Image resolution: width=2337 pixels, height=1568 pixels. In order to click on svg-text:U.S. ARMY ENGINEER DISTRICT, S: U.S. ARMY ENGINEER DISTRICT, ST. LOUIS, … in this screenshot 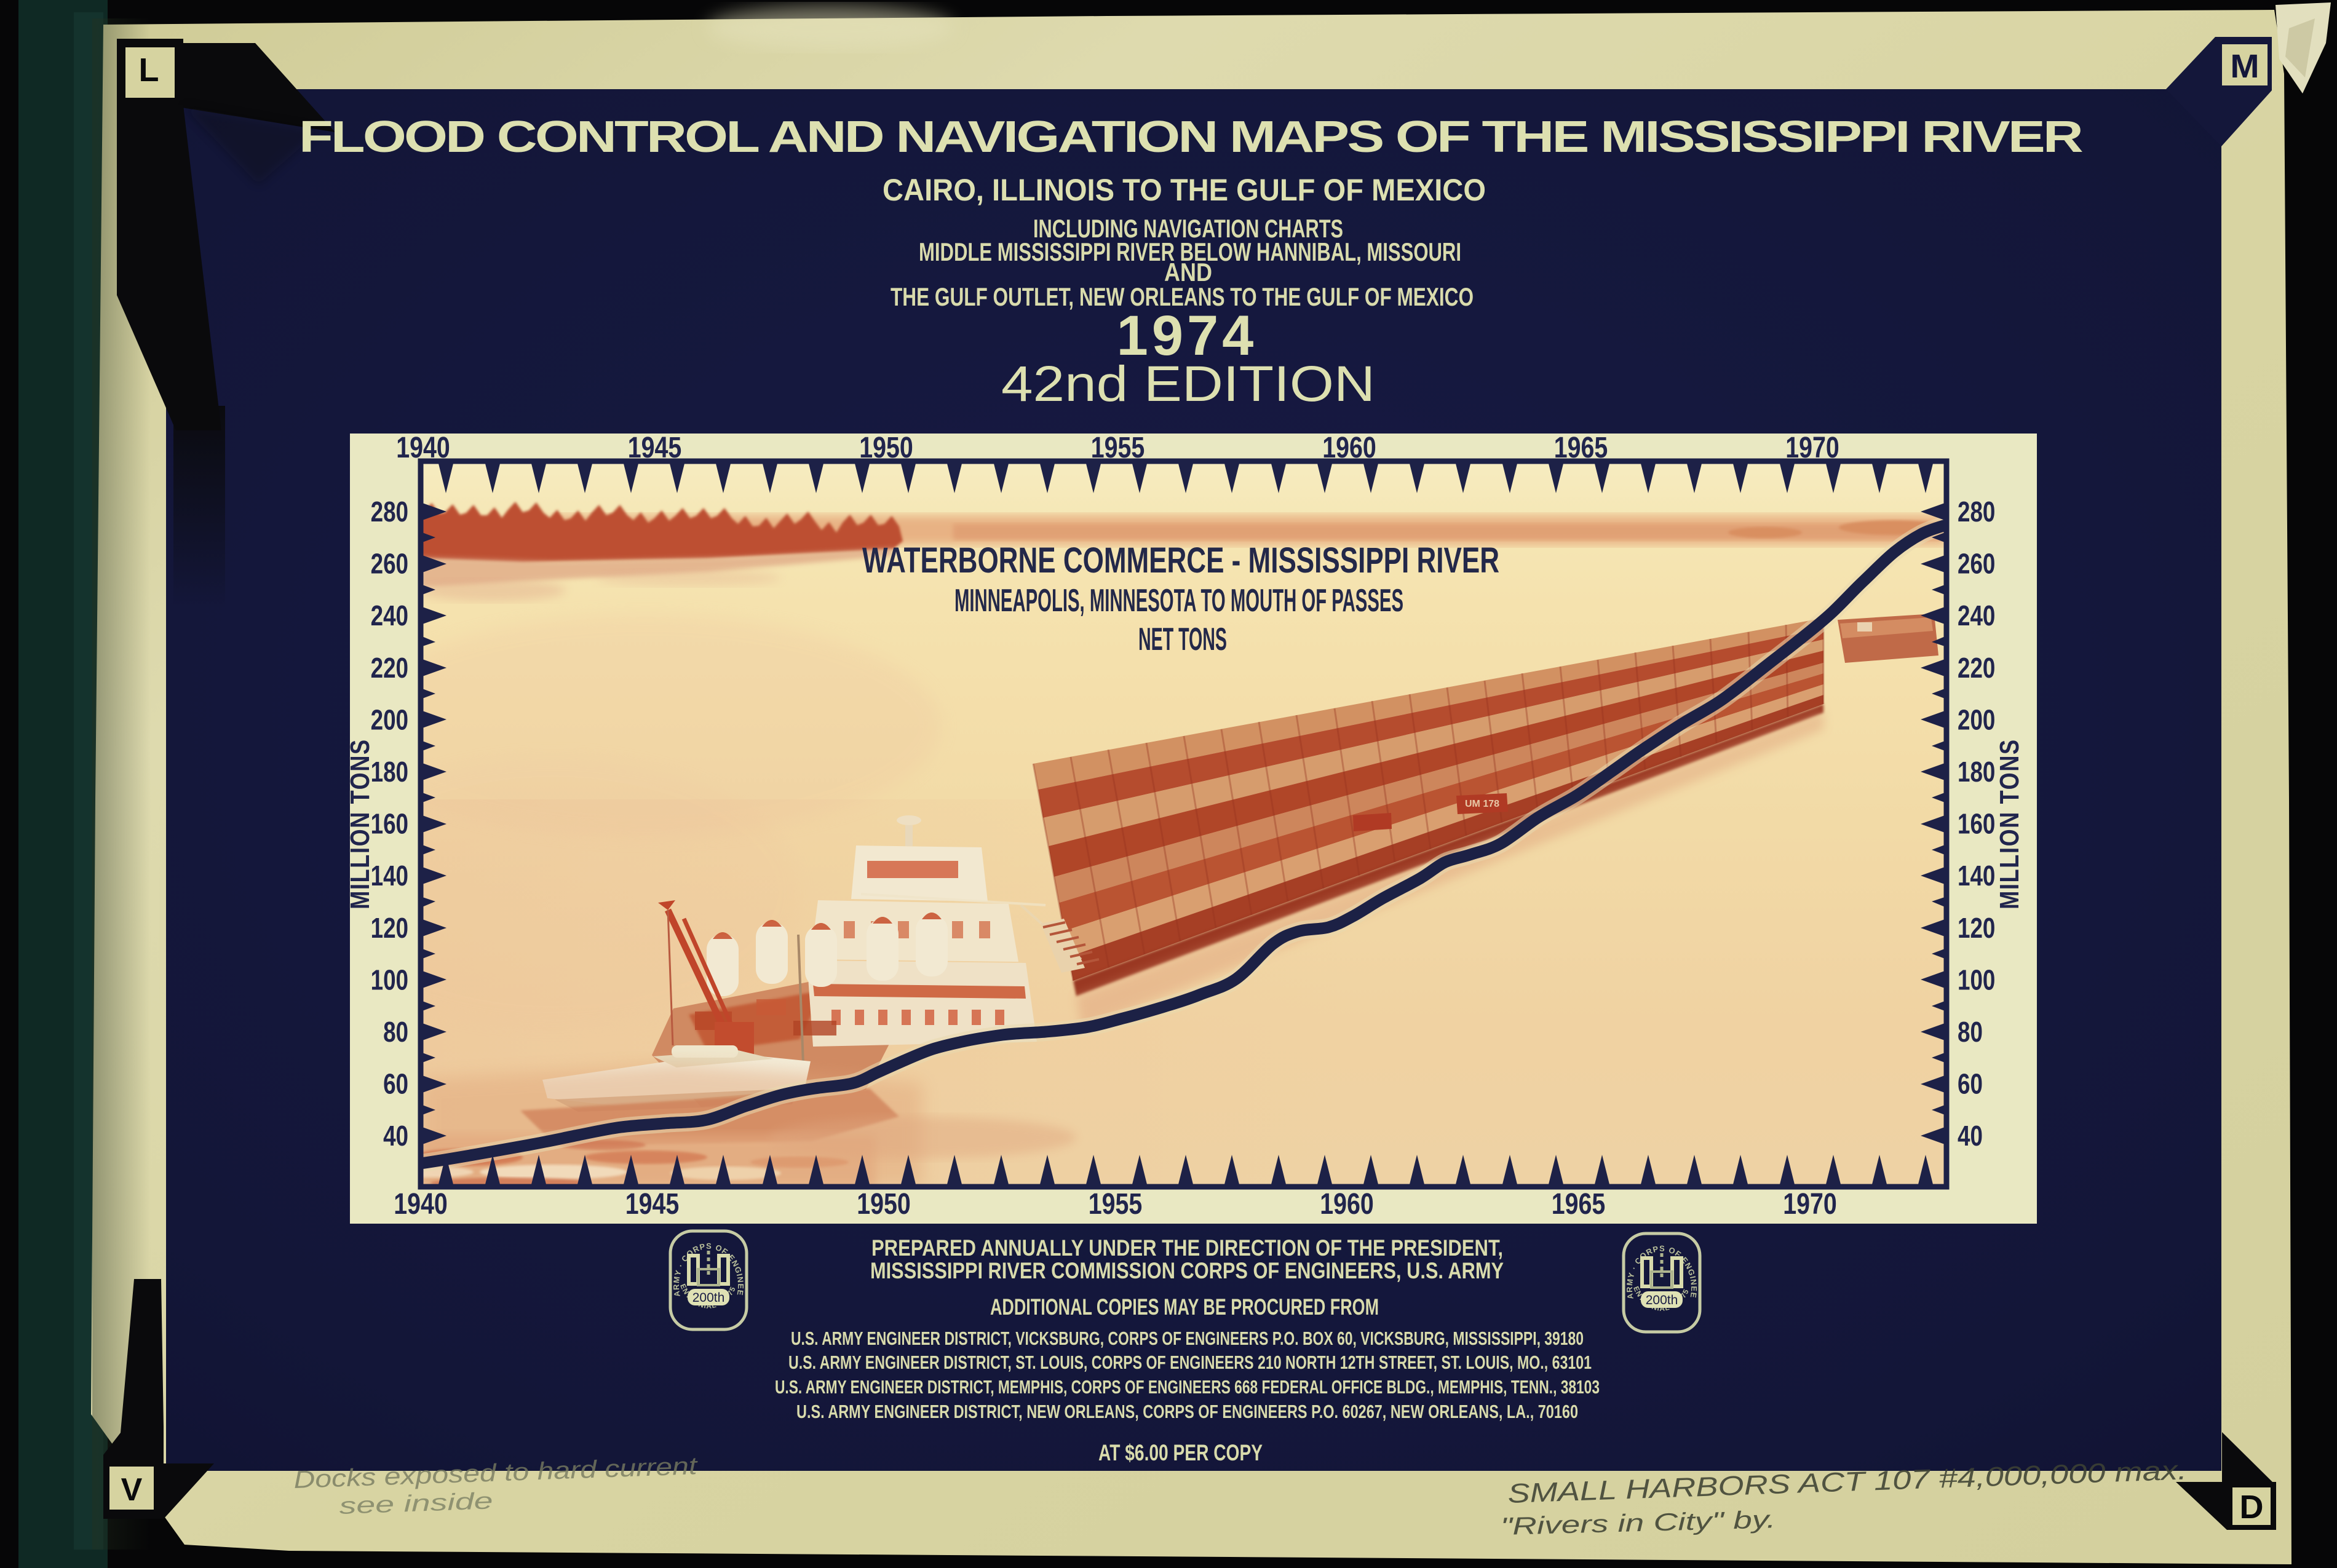, I will do `click(1190, 1362)`.